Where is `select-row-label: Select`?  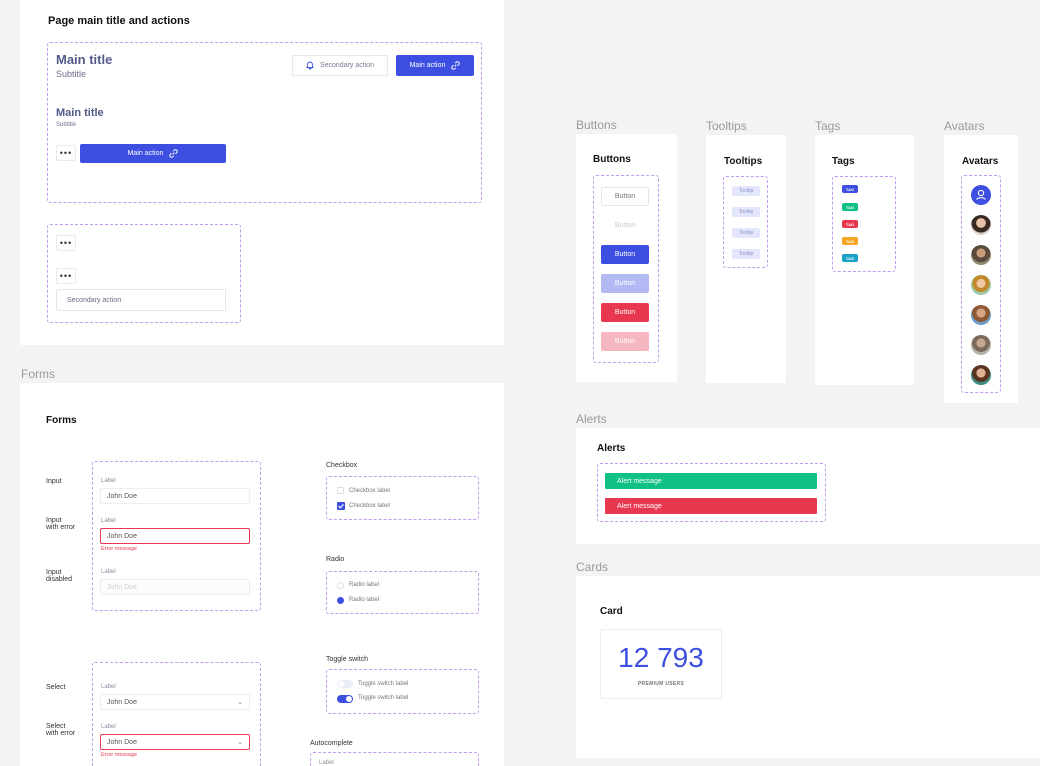
select-row-label: Select is located at coordinates (56, 687).